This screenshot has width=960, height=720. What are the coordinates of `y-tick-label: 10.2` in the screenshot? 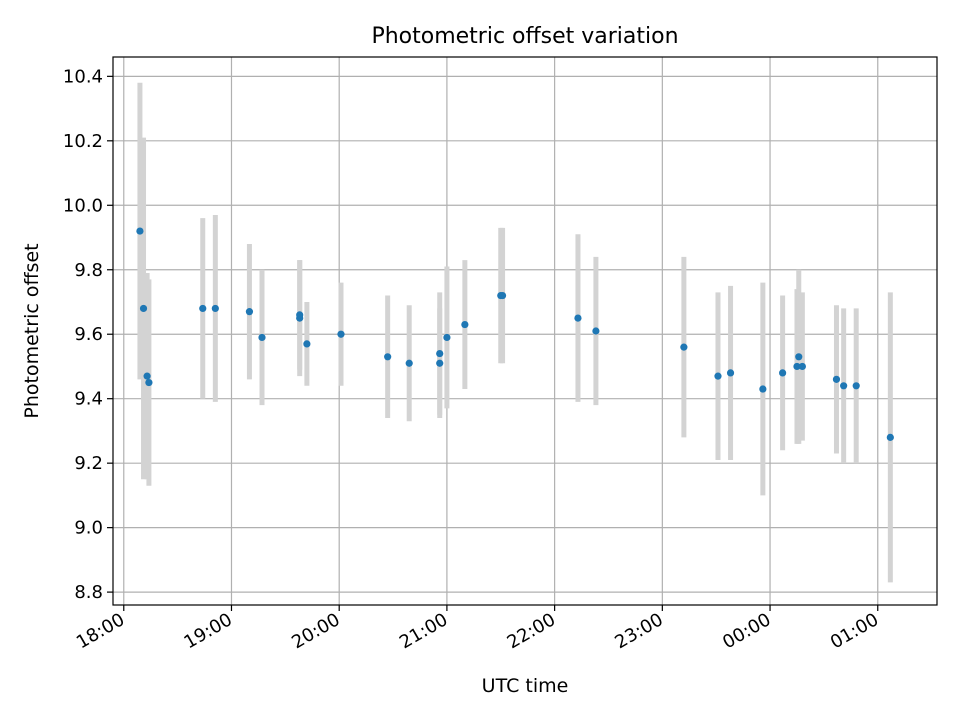 It's located at (83, 141).